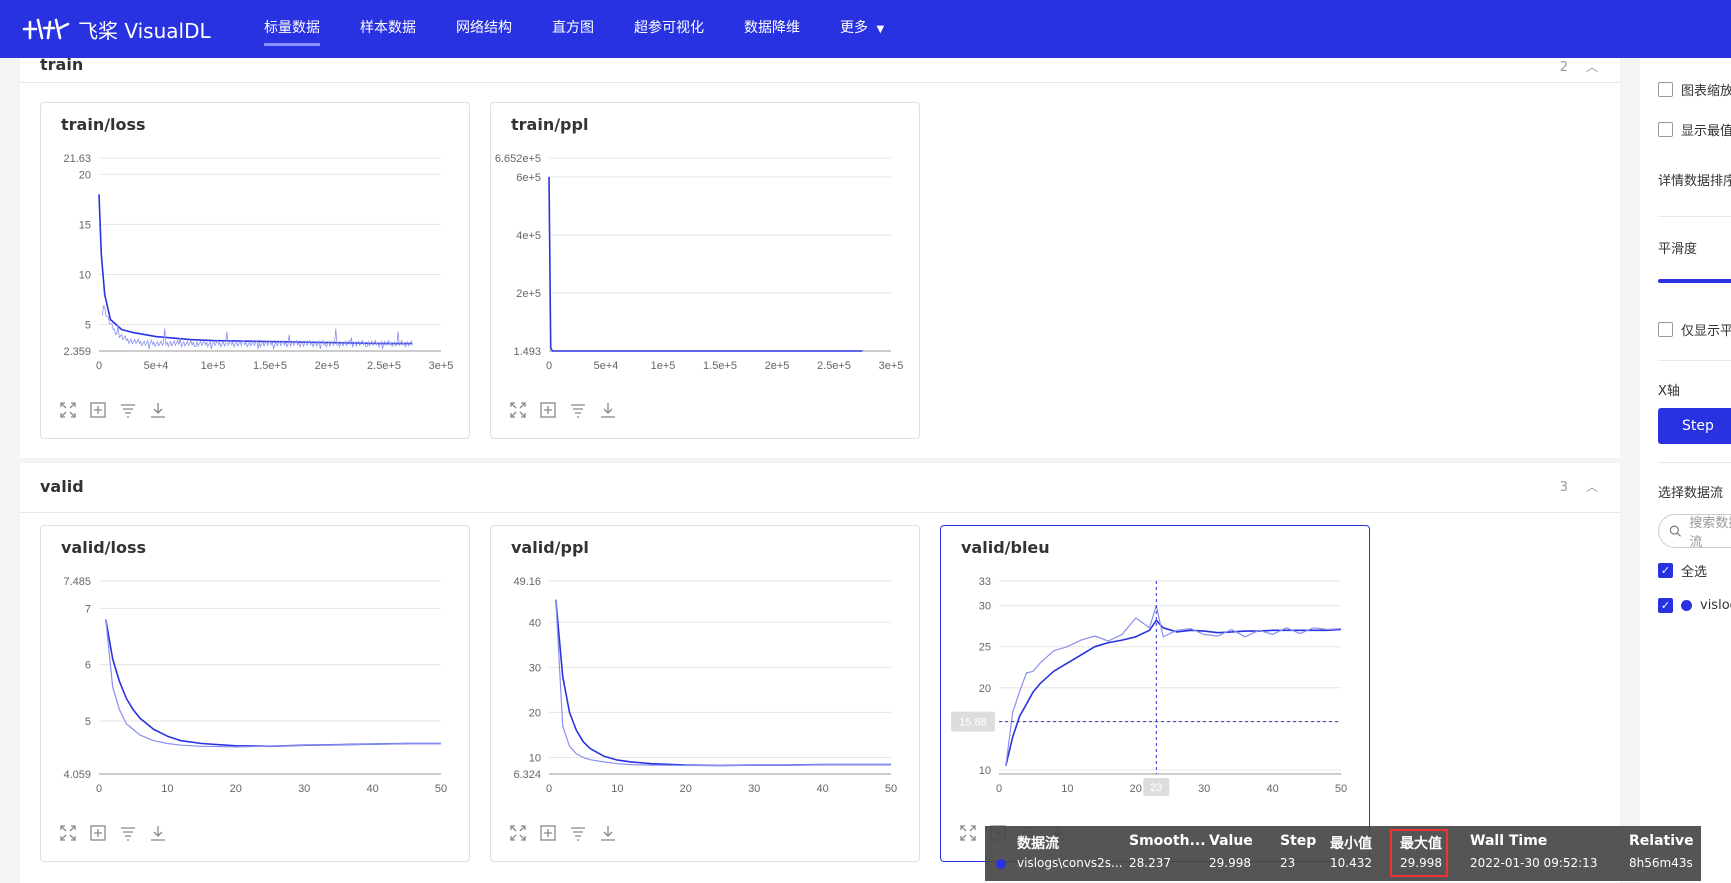 Image resolution: width=1731 pixels, height=883 pixels. I want to click on nav-item-histogram: 直方图, so click(573, 28).